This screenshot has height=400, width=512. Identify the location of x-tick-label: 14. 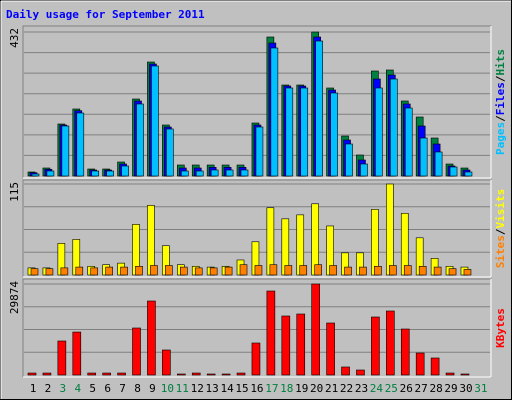
(227, 388).